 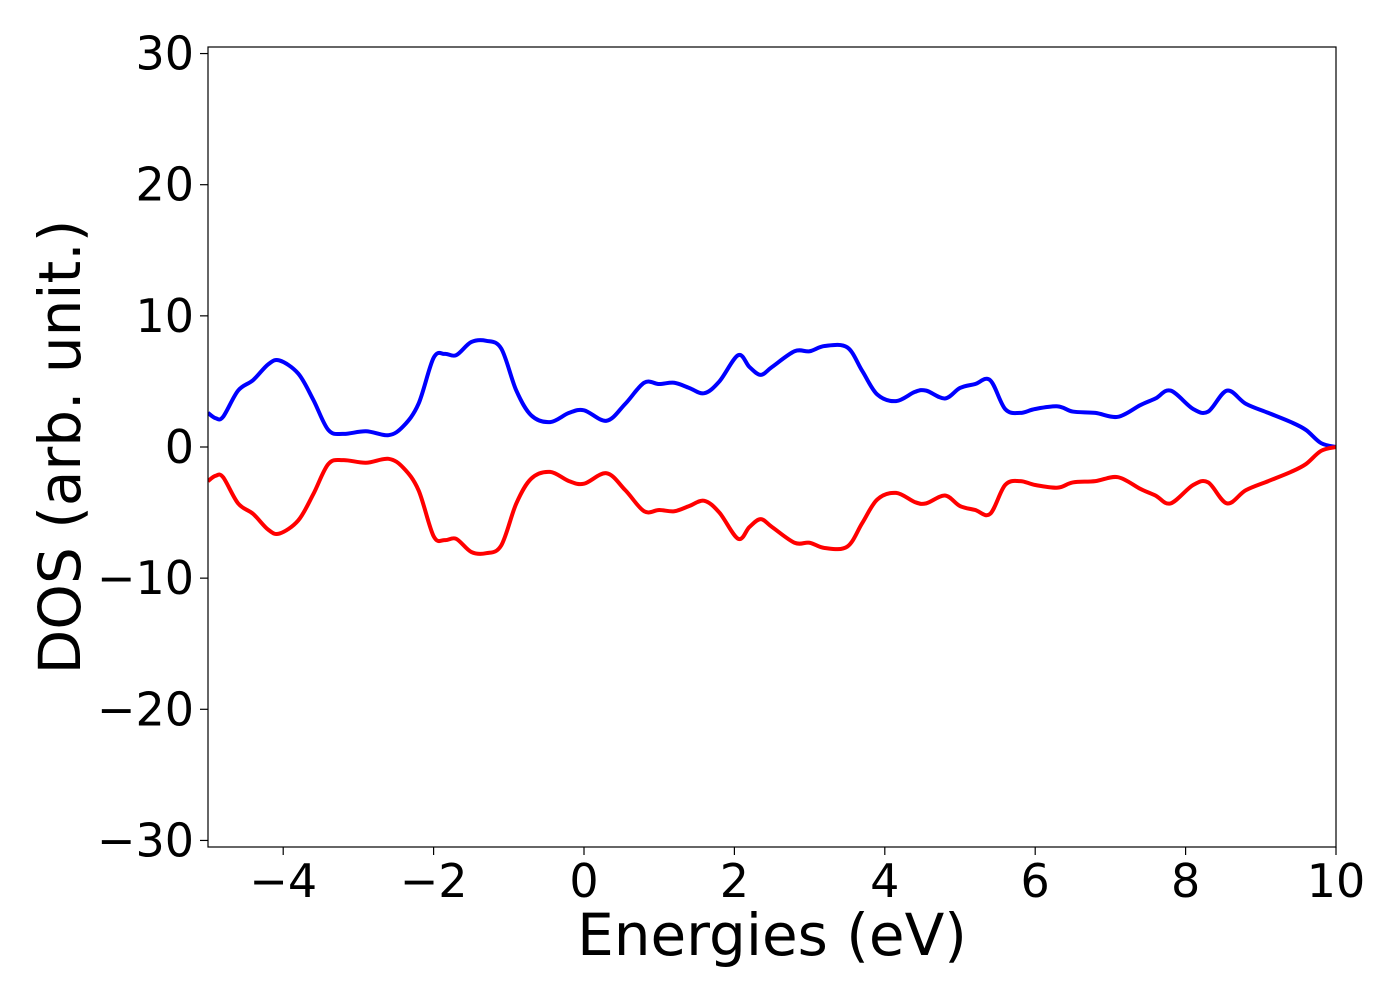 I want to click on y-tick-label: 20, so click(x=164, y=185).